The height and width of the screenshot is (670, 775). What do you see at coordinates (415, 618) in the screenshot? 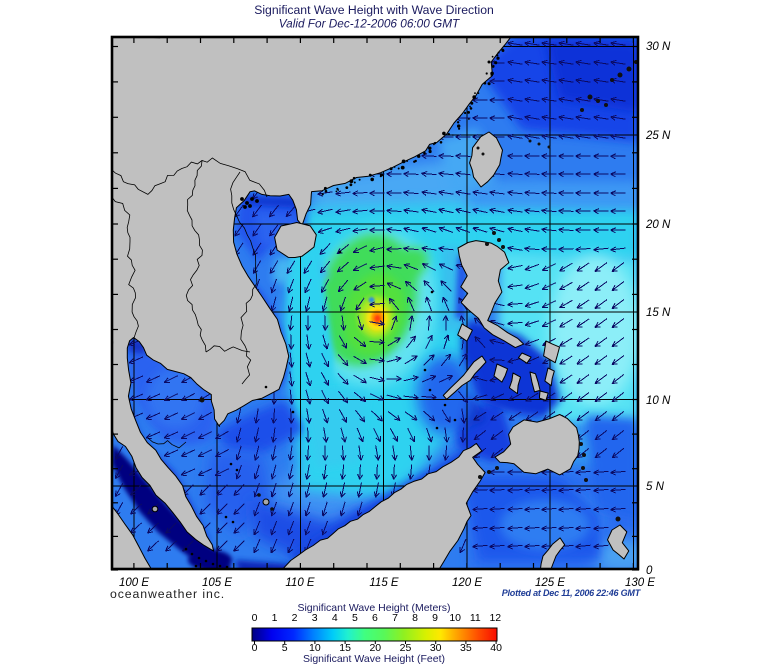
I see `svg-text: 8` at bounding box center [415, 618].